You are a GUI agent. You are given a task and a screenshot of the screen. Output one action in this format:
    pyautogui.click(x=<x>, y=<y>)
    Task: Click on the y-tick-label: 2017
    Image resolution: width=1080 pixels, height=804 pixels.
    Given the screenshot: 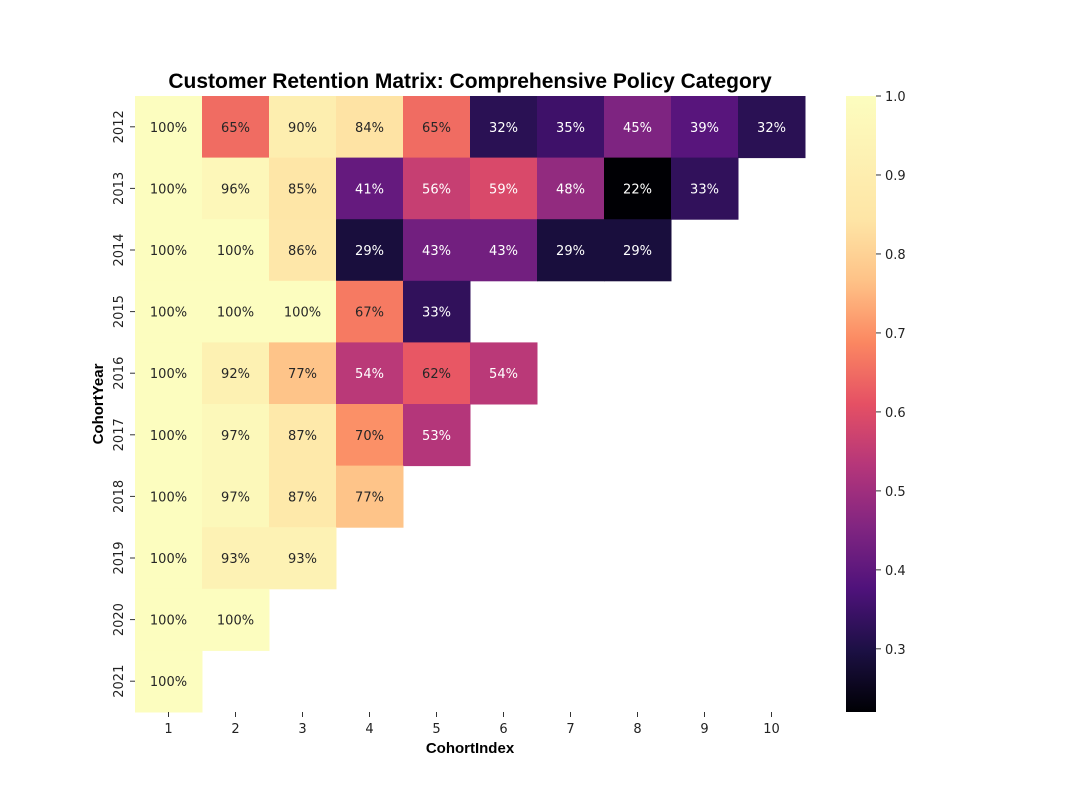 What is the action you would take?
    pyautogui.click(x=119, y=434)
    